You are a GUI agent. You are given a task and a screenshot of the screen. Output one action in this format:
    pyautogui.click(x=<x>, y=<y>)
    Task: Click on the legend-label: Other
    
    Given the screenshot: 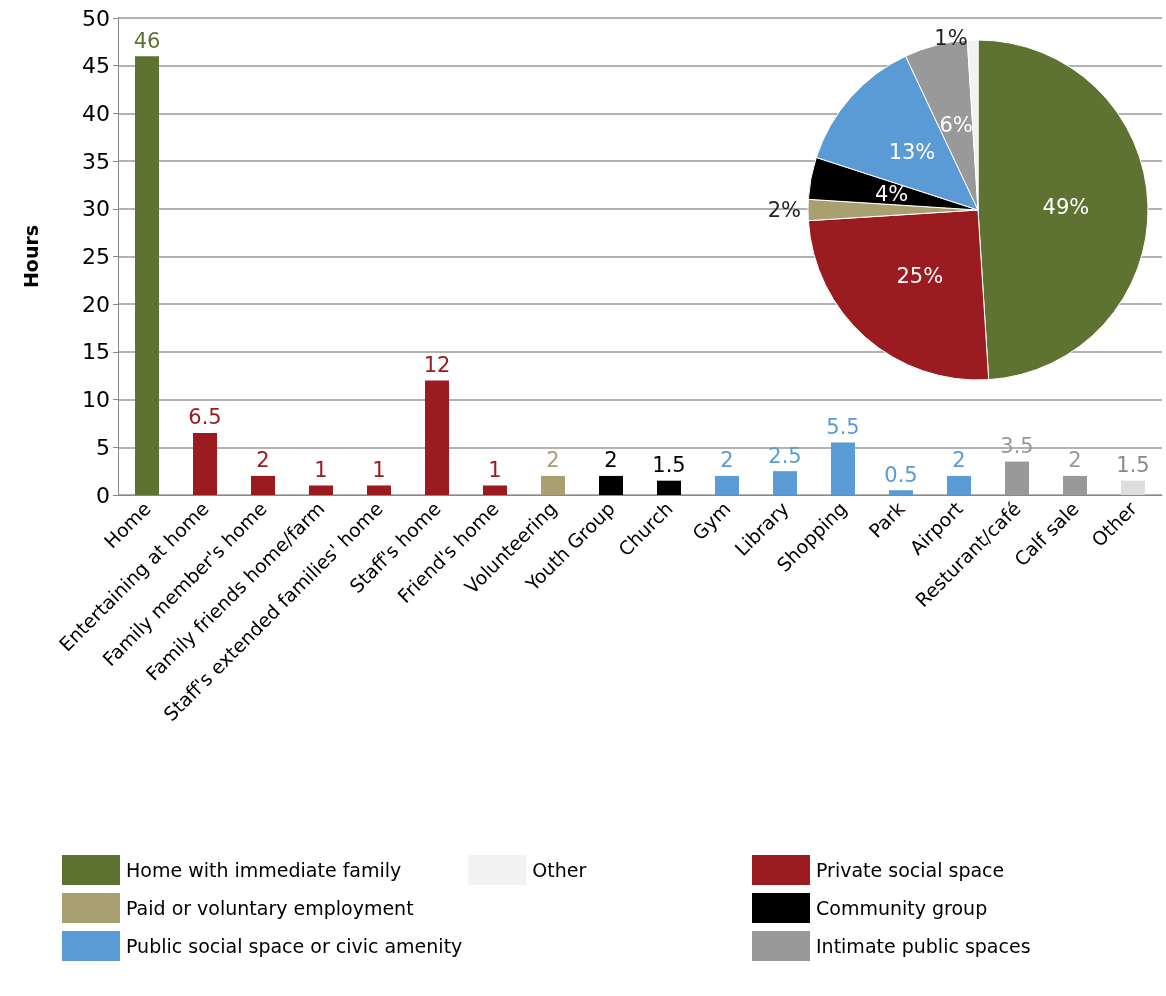 What is the action you would take?
    pyautogui.click(x=559, y=870)
    